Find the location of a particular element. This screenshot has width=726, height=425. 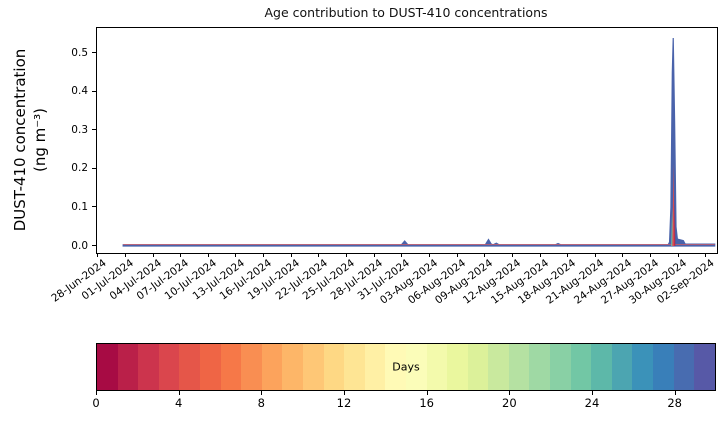

y-tick-label: 0.1 is located at coordinates (79, 206).